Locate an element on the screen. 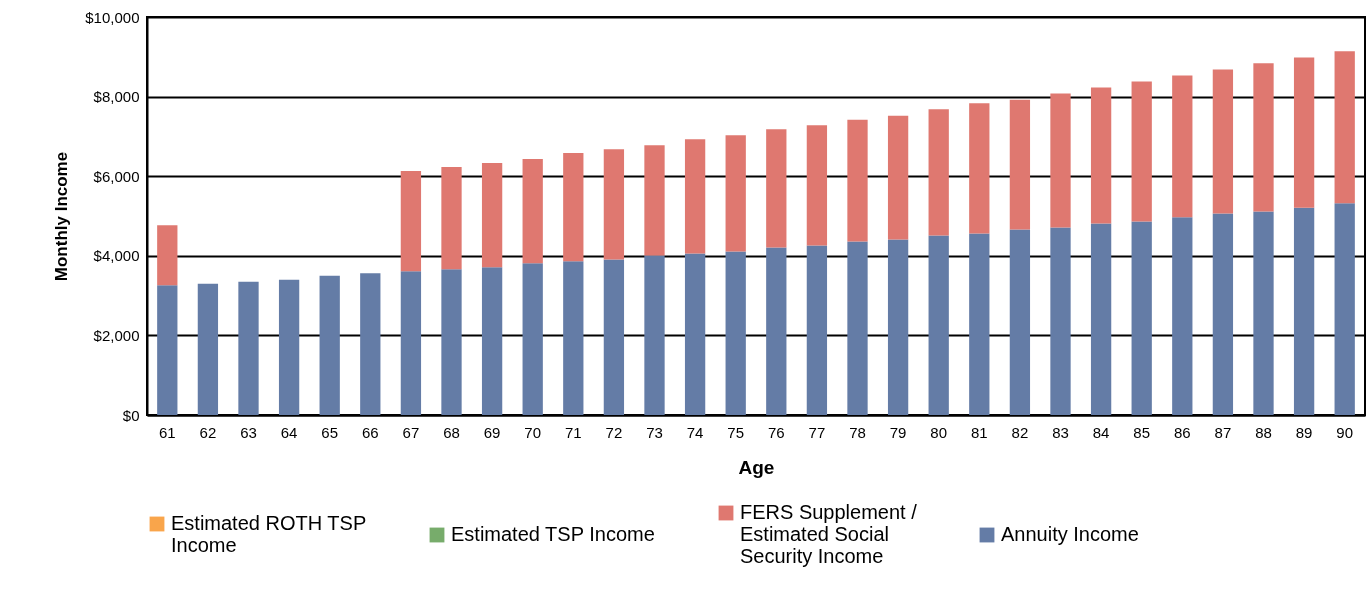  legend-label: FERS Supplement / Estimated Social Security Income is located at coordinates (829, 534).